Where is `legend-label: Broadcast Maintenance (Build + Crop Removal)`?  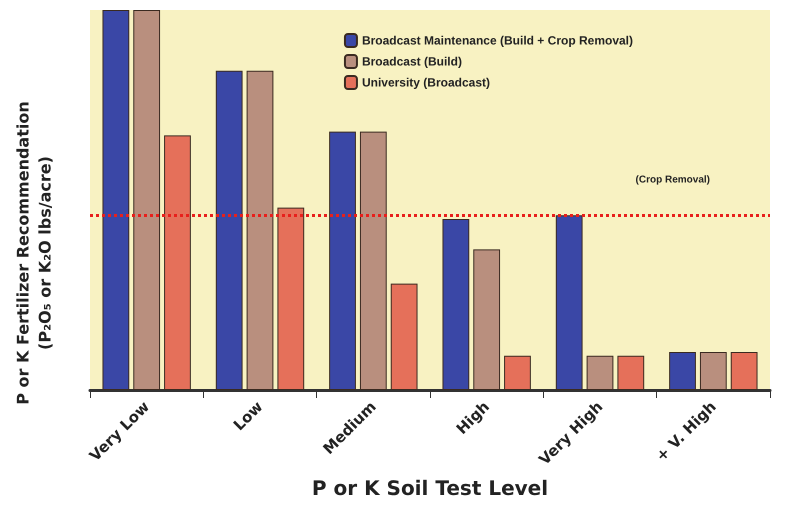
legend-label: Broadcast Maintenance (Build + Crop Removal) is located at coordinates (498, 41).